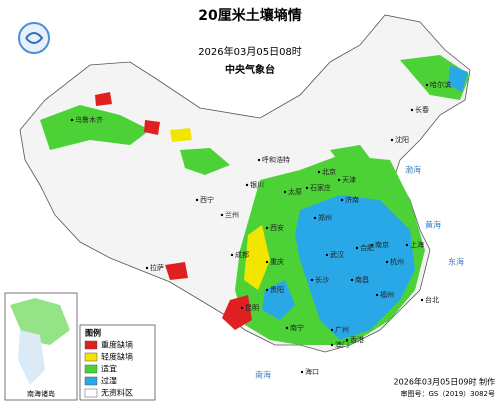 Image resolution: width=500 pixels, height=405 pixels. Describe the element at coordinates (362, 279) in the screenshot. I see `place-label: 南昌` at that location.